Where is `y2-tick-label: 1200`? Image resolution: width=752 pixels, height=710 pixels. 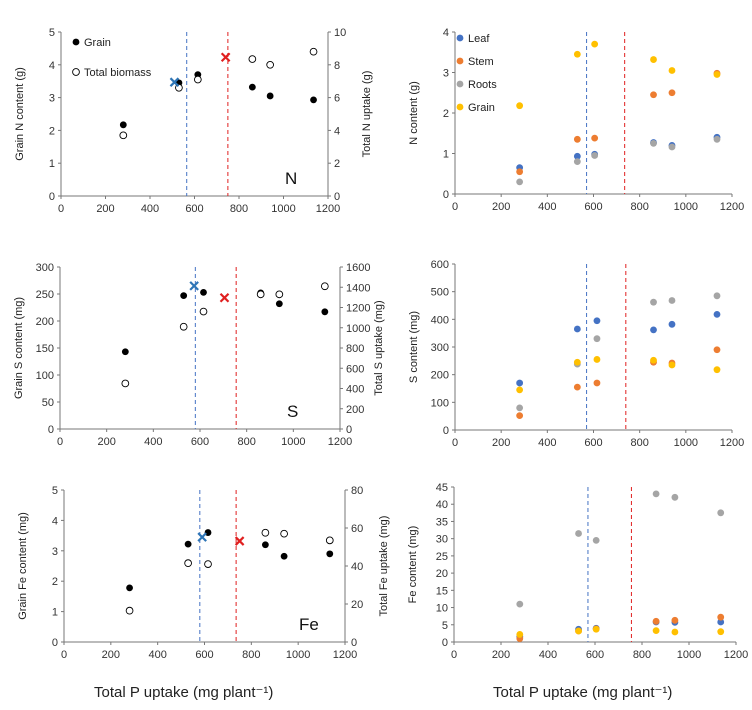
y2-tick-label: 1200 is located at coordinates (358, 309).